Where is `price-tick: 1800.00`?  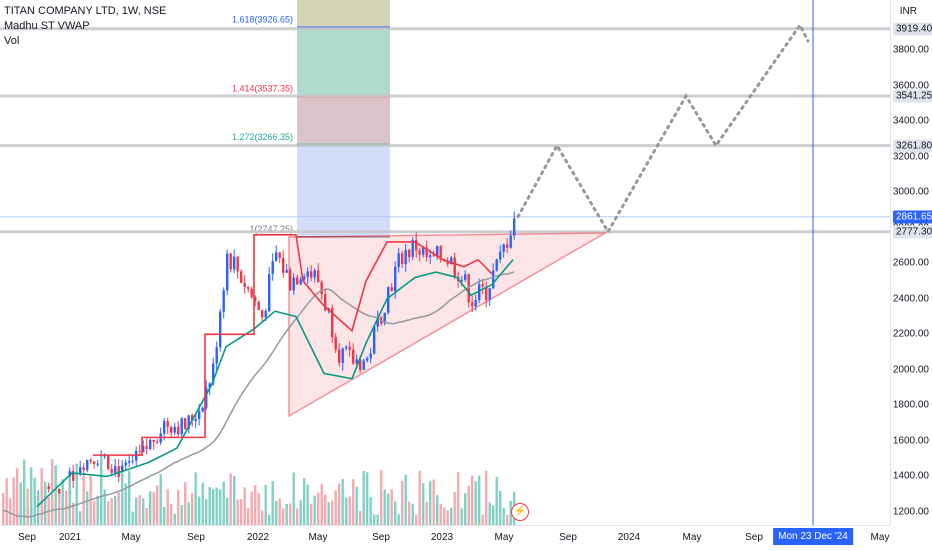 price-tick: 1800.00 is located at coordinates (910, 405).